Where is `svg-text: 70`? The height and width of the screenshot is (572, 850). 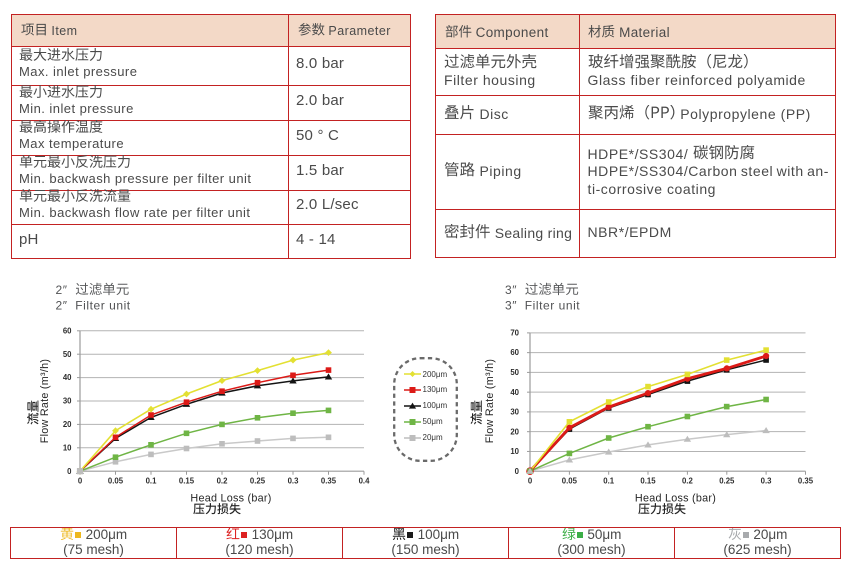
svg-text: 70 is located at coordinates (514, 332).